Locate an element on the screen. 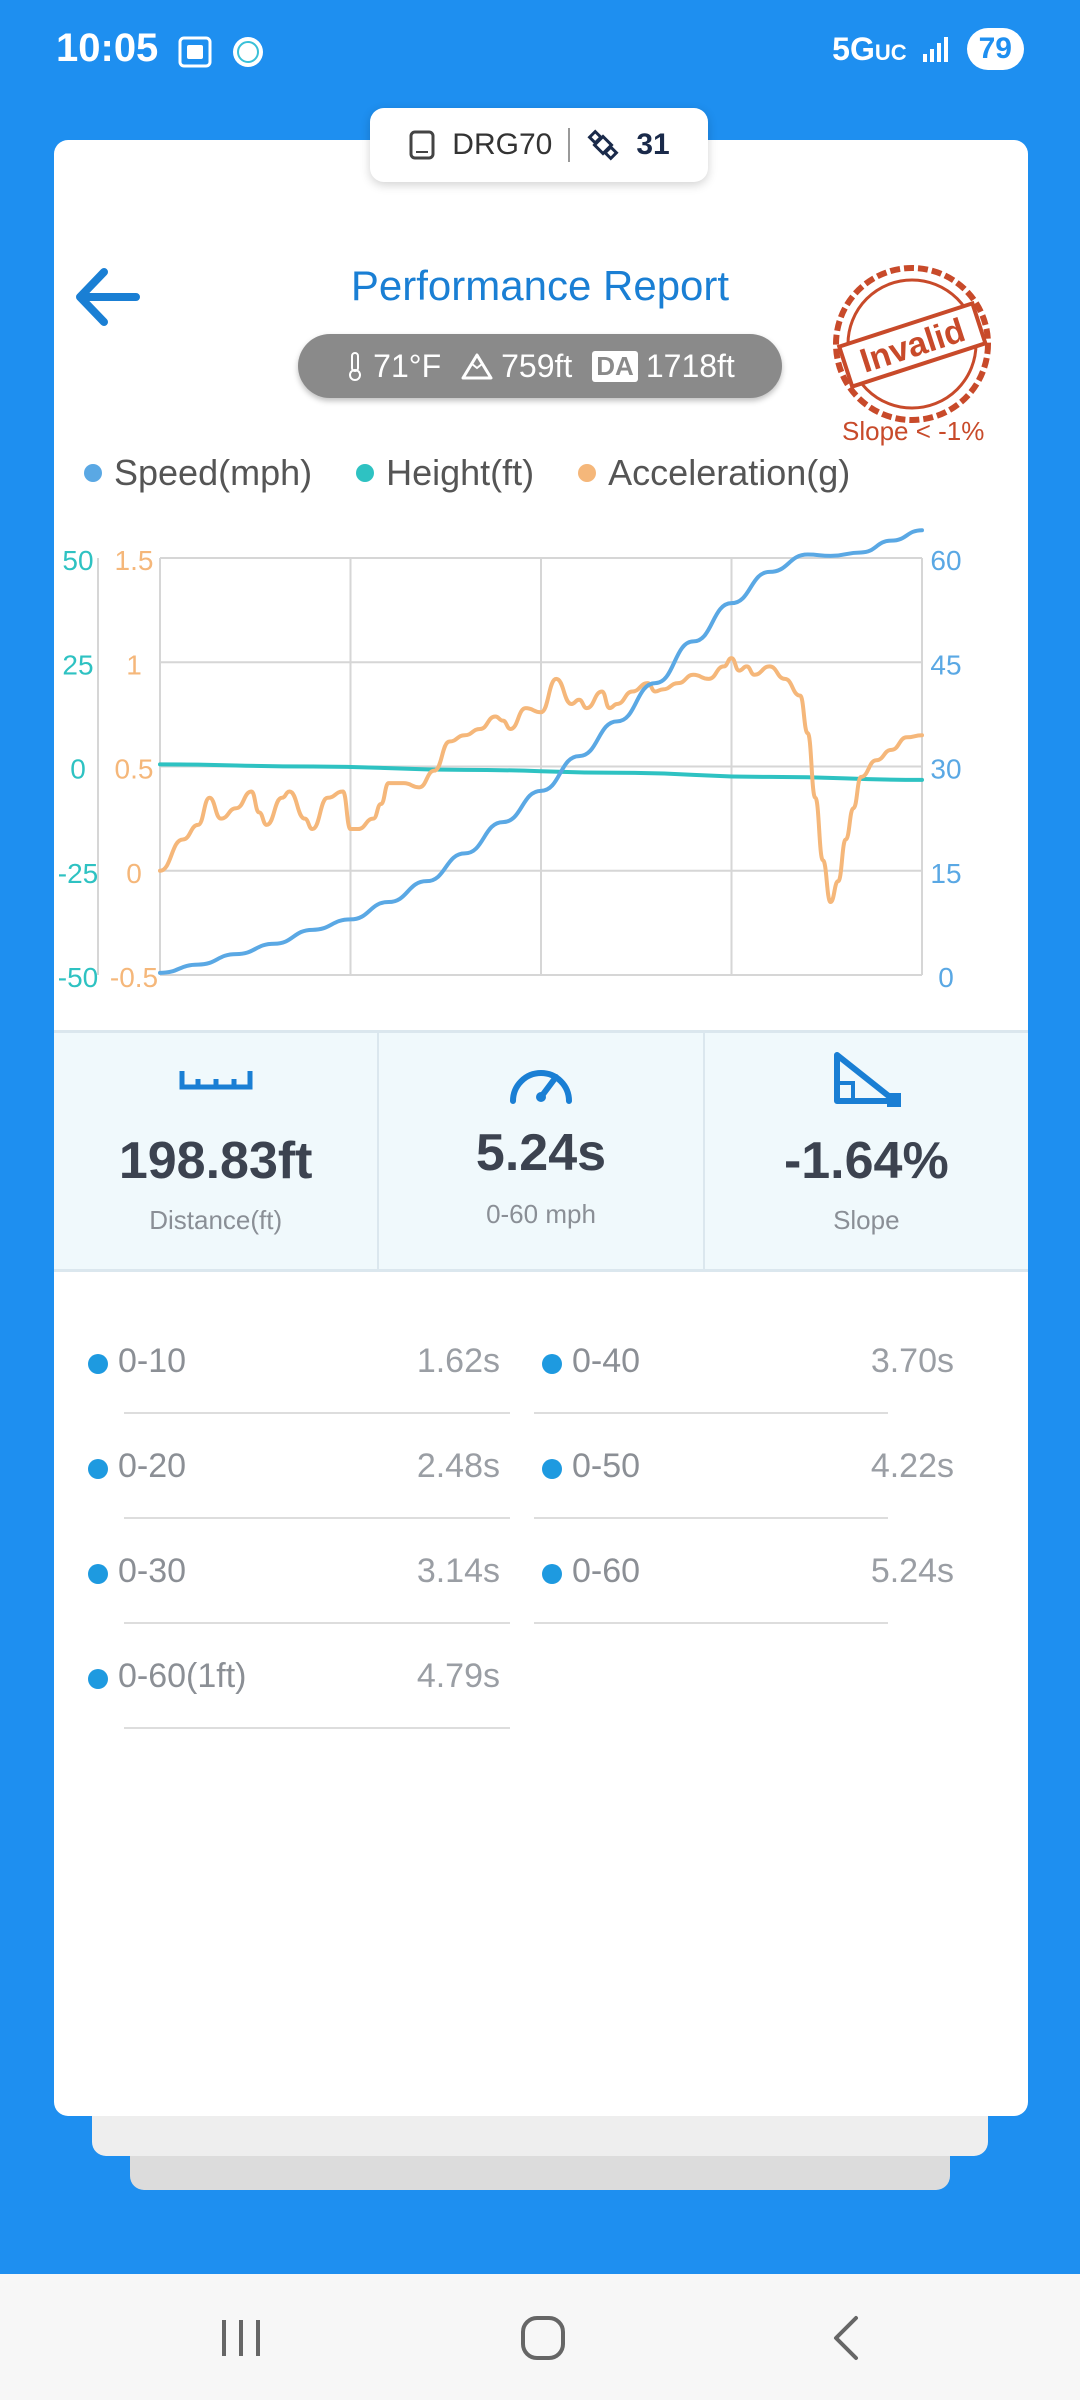  stat-distance: 198.83ft Distance(ft) is located at coordinates (215, 1151).